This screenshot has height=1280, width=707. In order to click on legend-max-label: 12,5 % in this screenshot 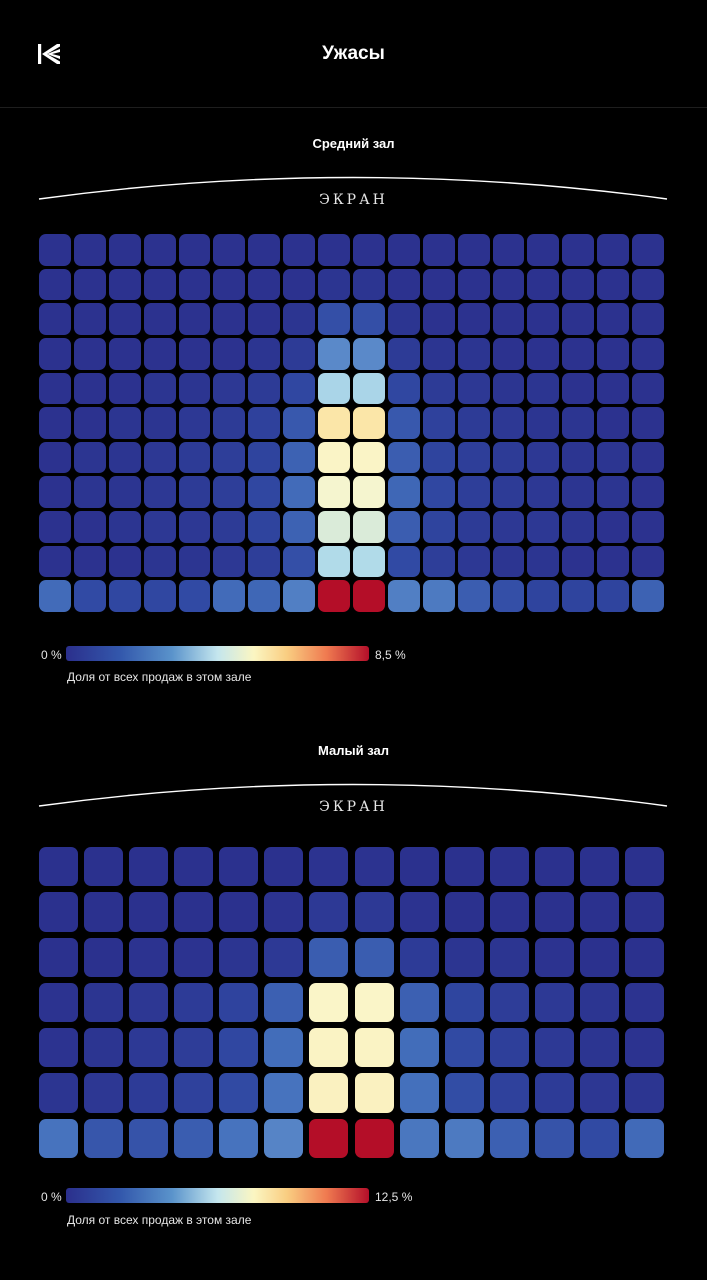, I will do `click(394, 1197)`.